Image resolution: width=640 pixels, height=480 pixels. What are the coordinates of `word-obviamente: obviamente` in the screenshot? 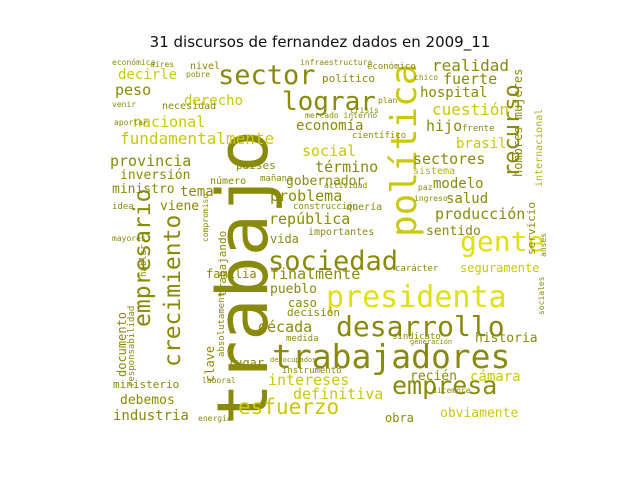 It's located at (479, 413).